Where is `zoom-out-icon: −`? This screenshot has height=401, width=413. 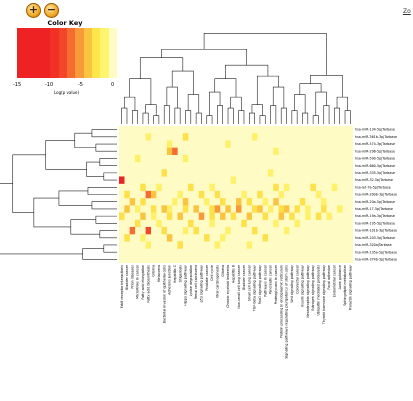
zoom-out-icon: − is located at coordinates (51, 10).